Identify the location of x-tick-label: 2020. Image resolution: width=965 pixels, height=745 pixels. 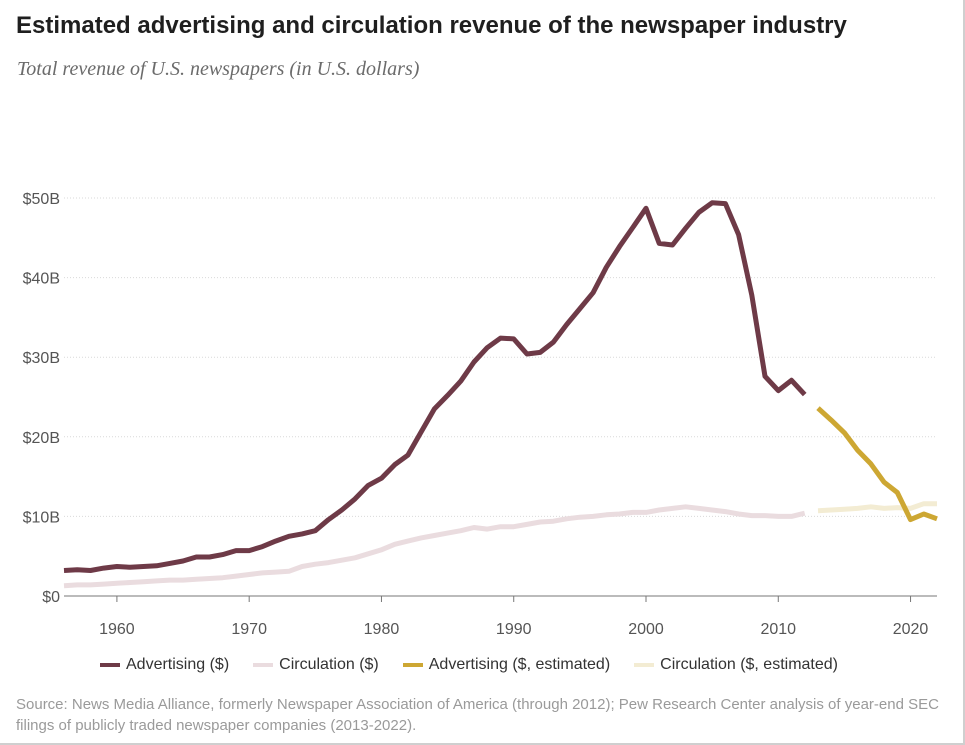
(911, 629).